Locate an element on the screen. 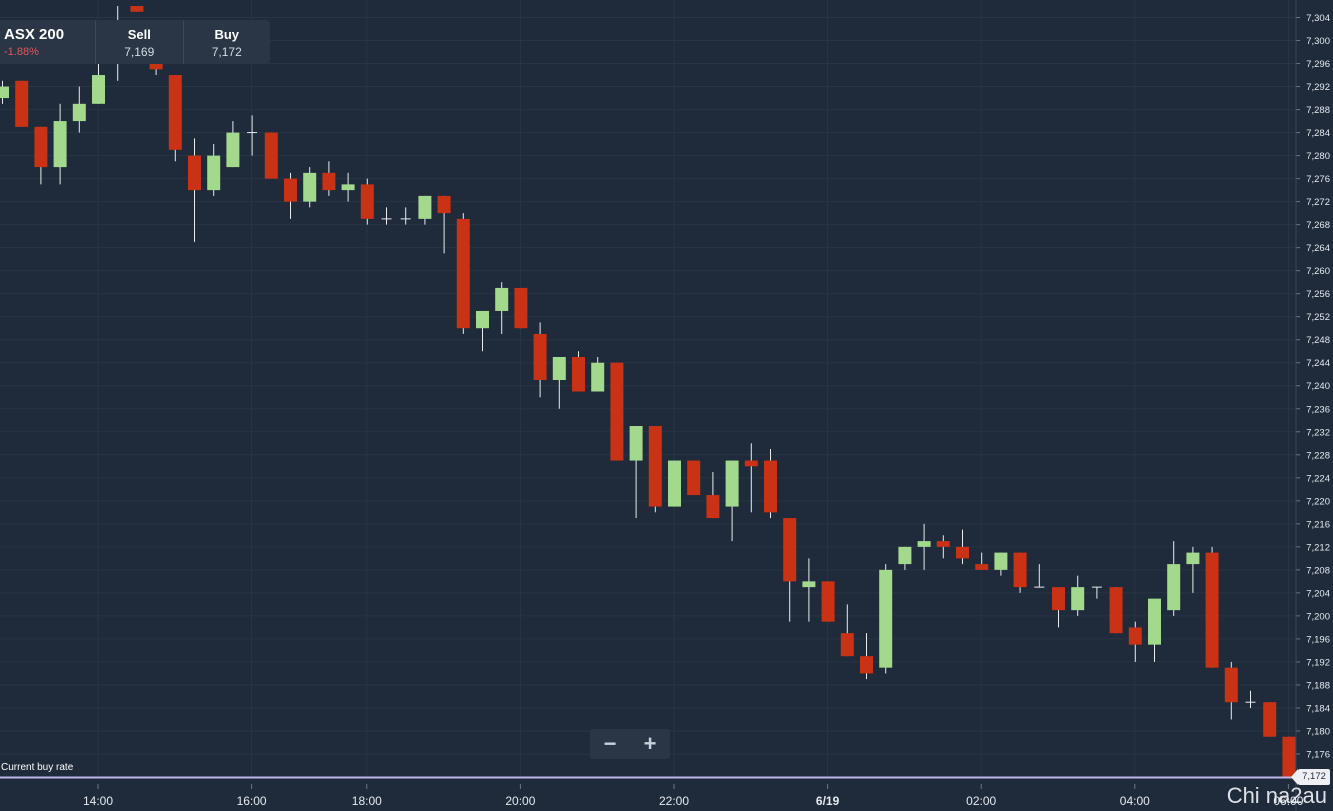 The width and height of the screenshot is (1333, 811). zoom-controls: − + is located at coordinates (630, 744).